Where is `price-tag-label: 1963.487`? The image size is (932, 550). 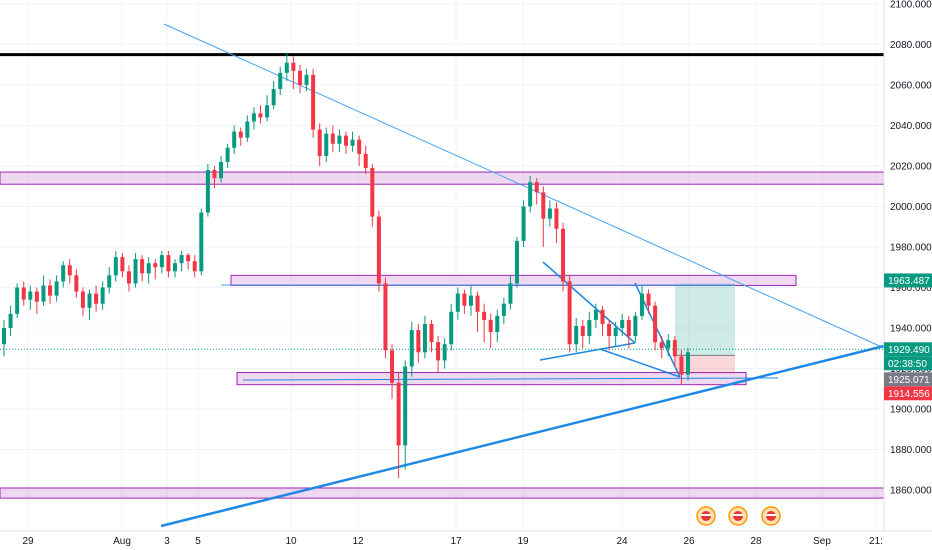
price-tag-label: 1963.487 is located at coordinates (909, 281).